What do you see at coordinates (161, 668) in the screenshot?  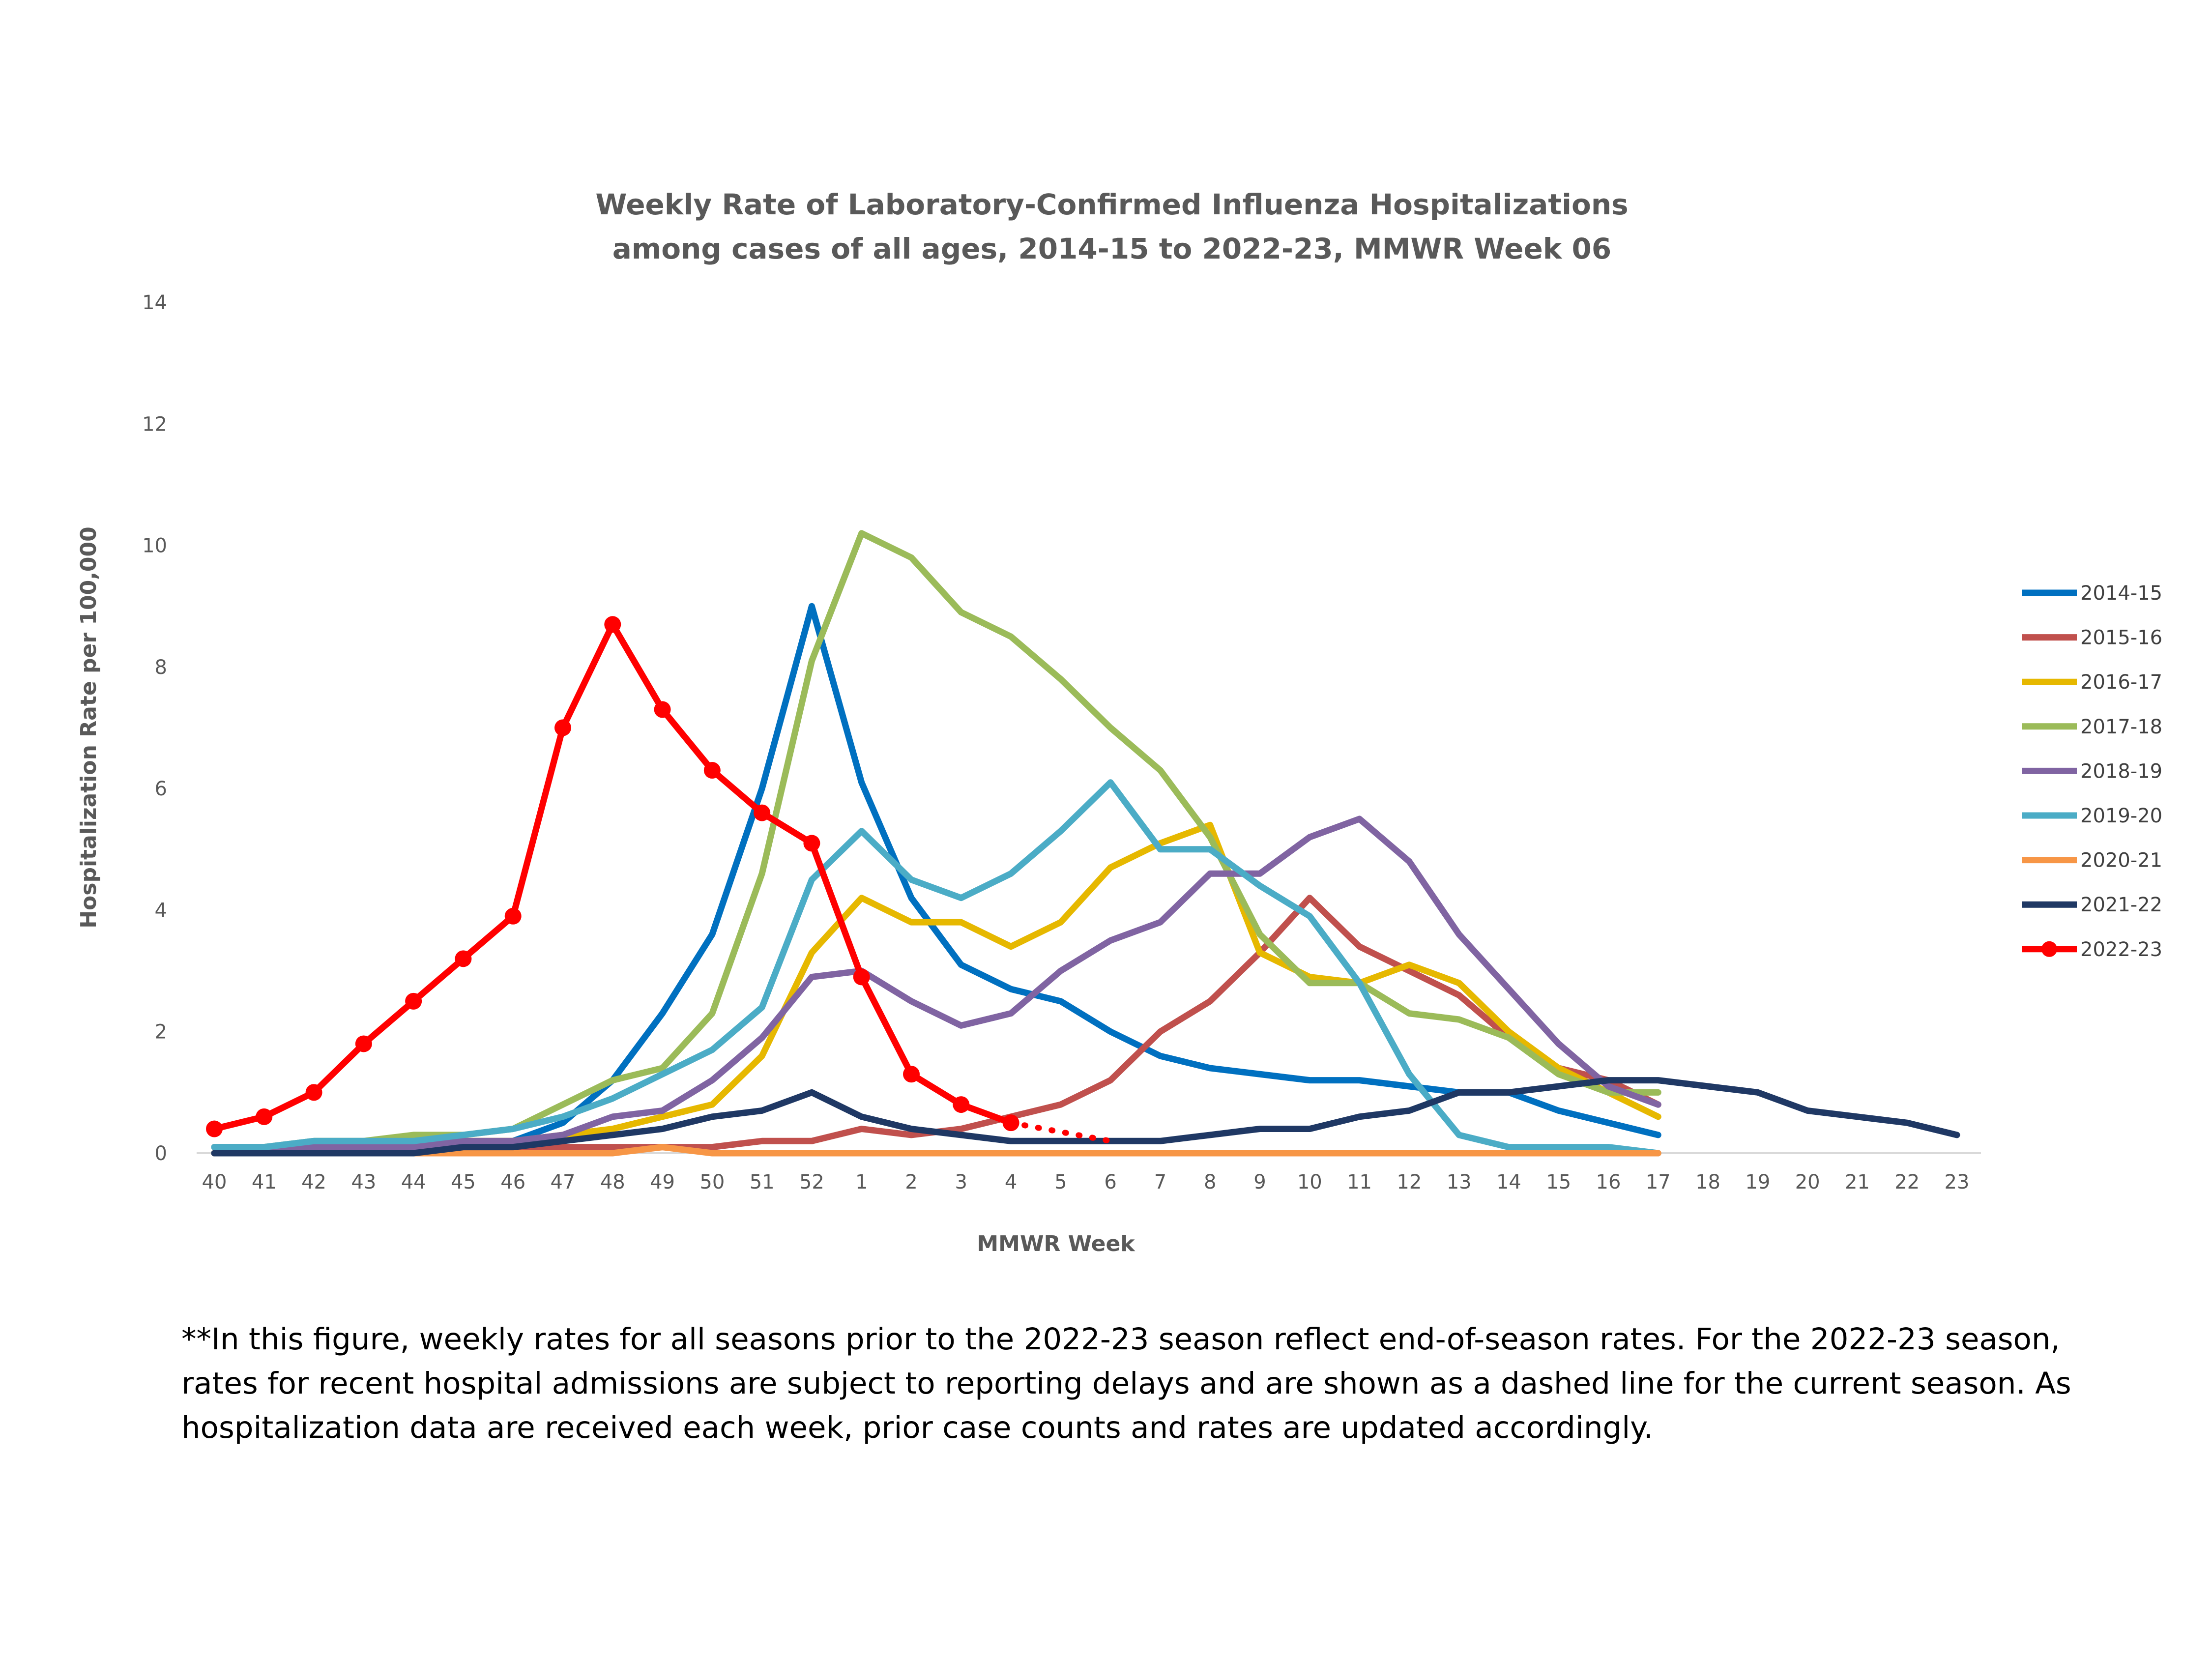 I see `y-tick-label: 8` at bounding box center [161, 668].